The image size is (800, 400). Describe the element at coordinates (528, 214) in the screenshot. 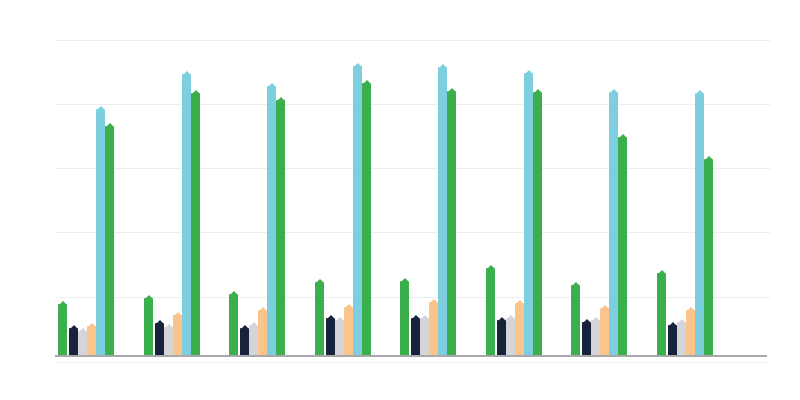

I see `bar-6-series-e` at that location.